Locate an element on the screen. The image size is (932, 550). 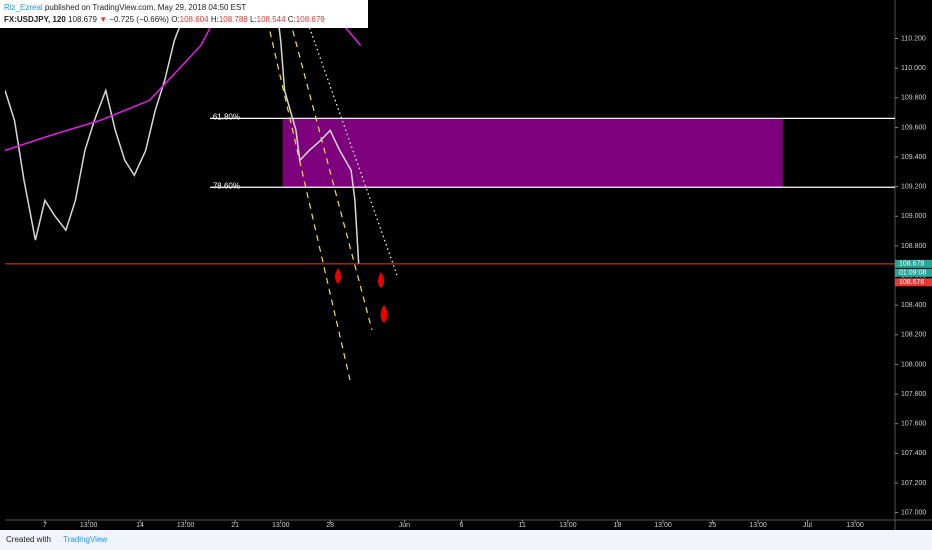
ohlc-value: 108.788 is located at coordinates (233, 19).